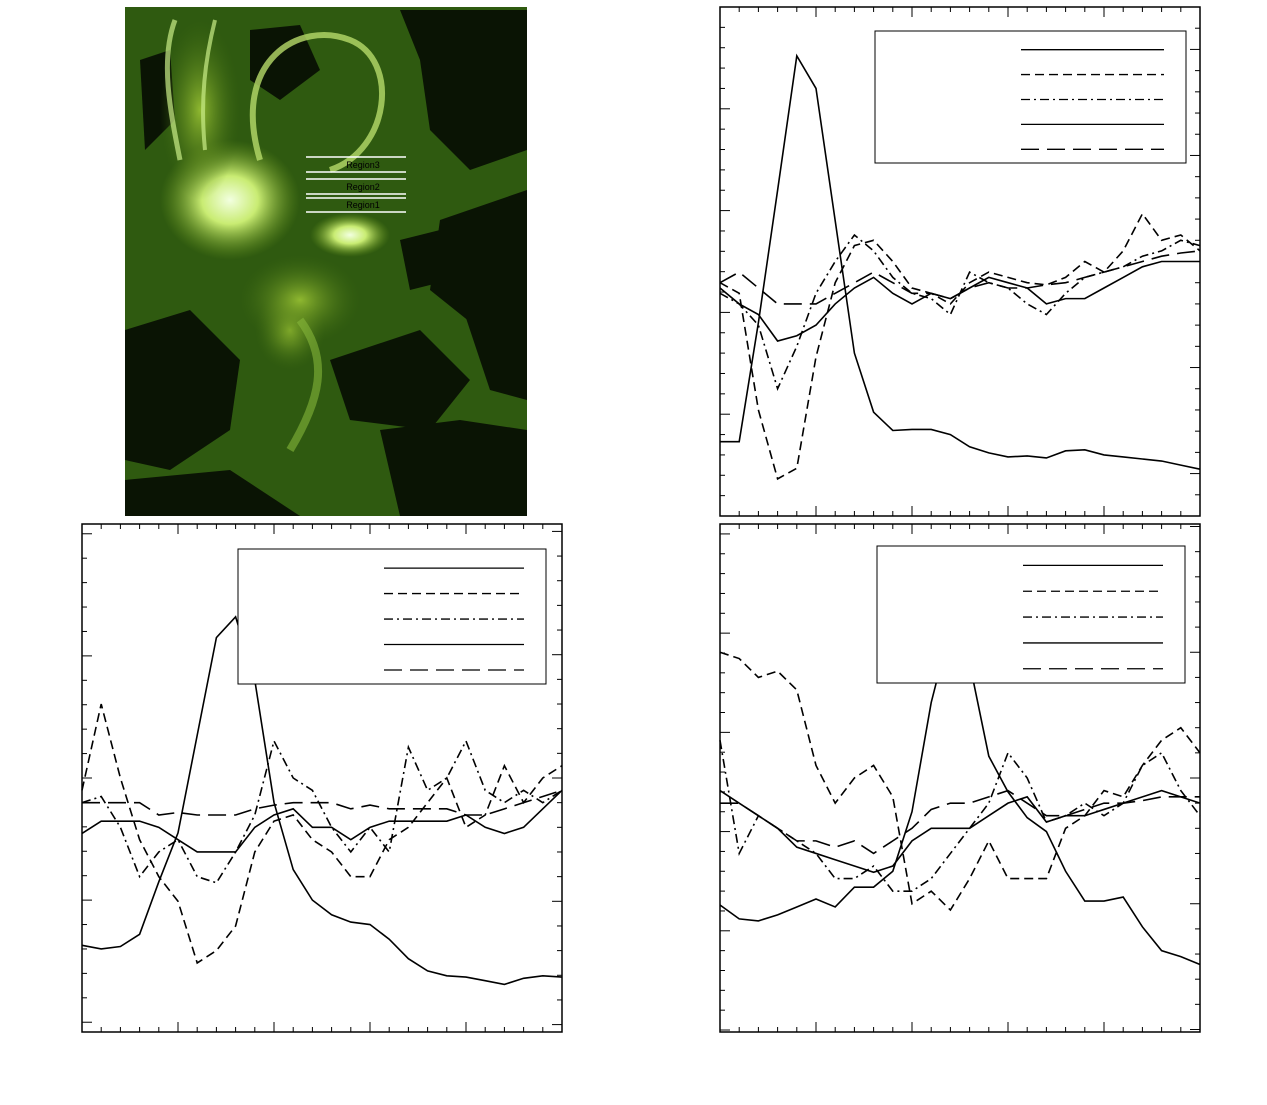 The height and width of the screenshot is (1105, 1267). Describe the element at coordinates (363, 205) in the screenshot. I see `region1-label: Region1` at that location.